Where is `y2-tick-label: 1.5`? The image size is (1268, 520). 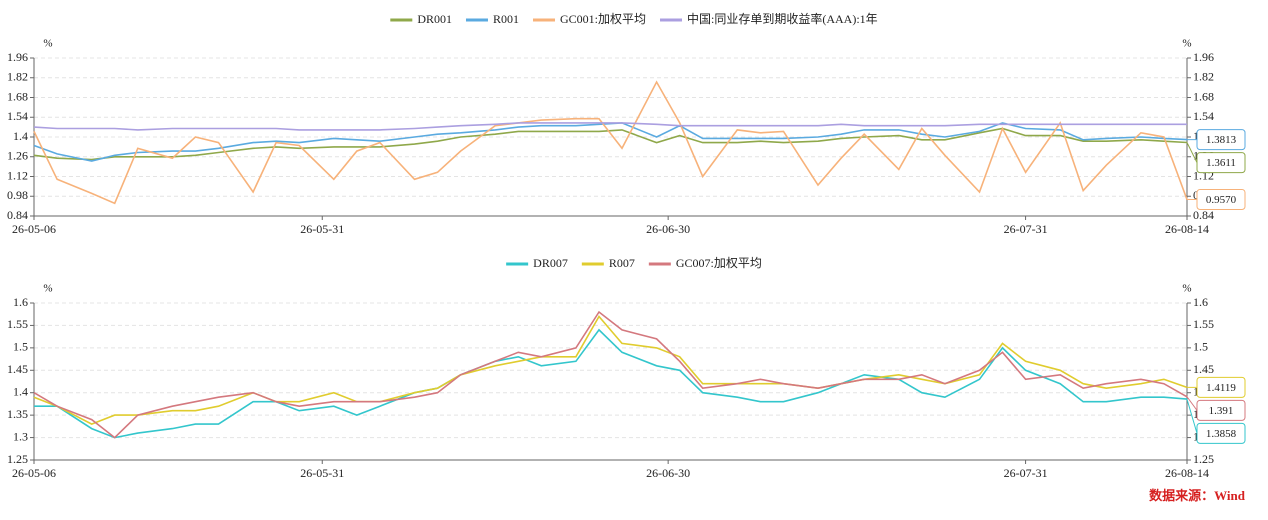
y2-tick-label: 1.5 is located at coordinates (1200, 347).